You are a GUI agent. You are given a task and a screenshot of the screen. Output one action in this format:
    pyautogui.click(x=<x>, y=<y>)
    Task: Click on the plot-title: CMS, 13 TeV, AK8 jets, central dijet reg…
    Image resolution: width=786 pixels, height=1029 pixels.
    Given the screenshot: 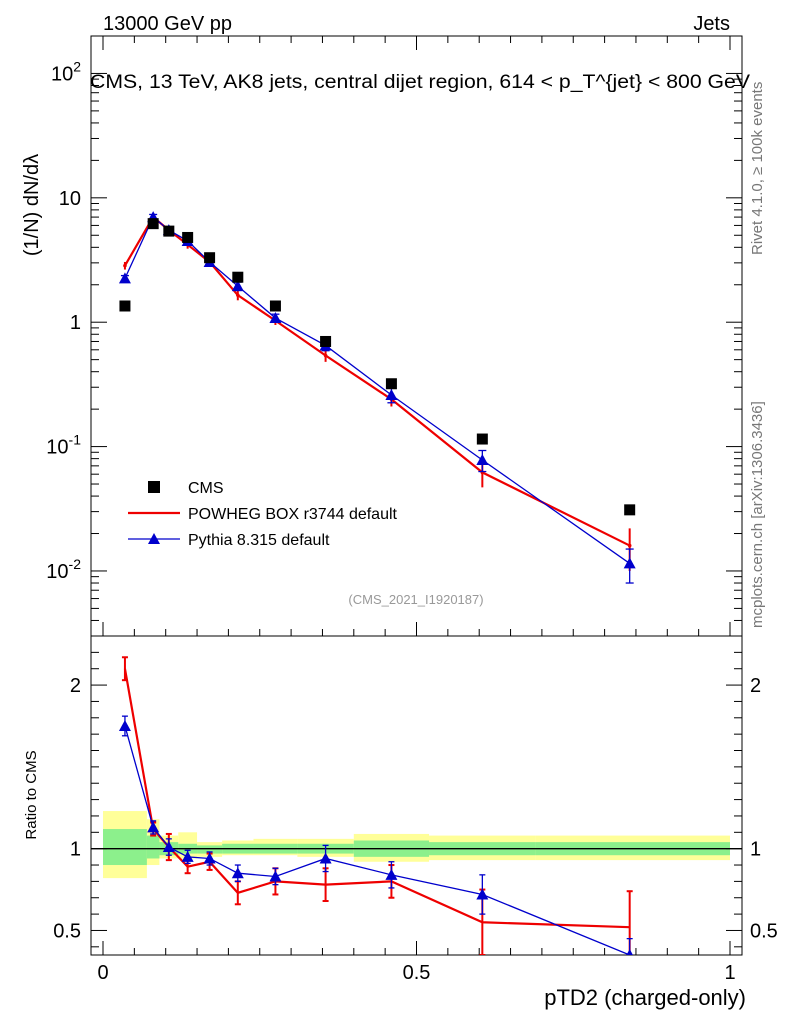 What is the action you would take?
    pyautogui.click(x=420, y=82)
    